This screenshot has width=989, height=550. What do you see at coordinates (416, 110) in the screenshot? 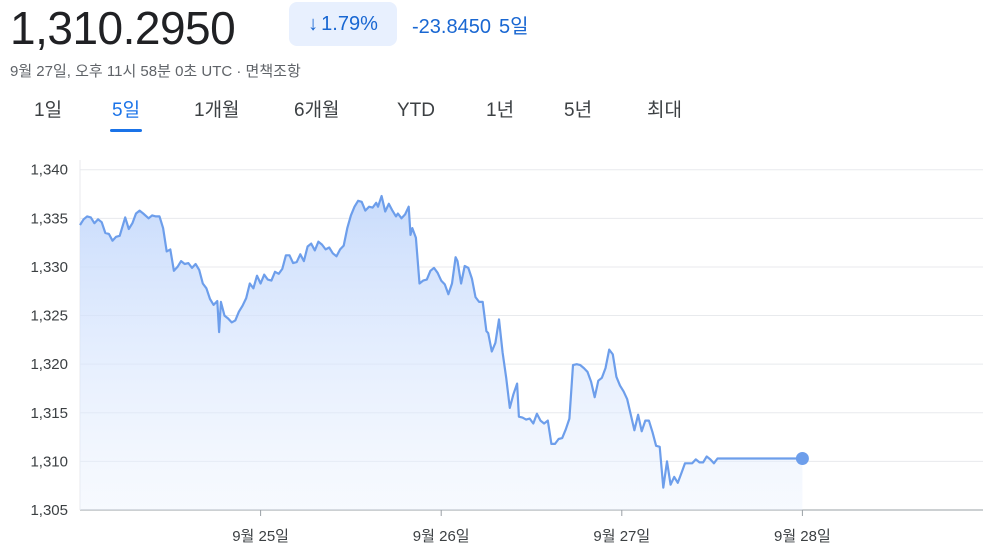
I see `tab-ytd: YTD` at bounding box center [416, 110].